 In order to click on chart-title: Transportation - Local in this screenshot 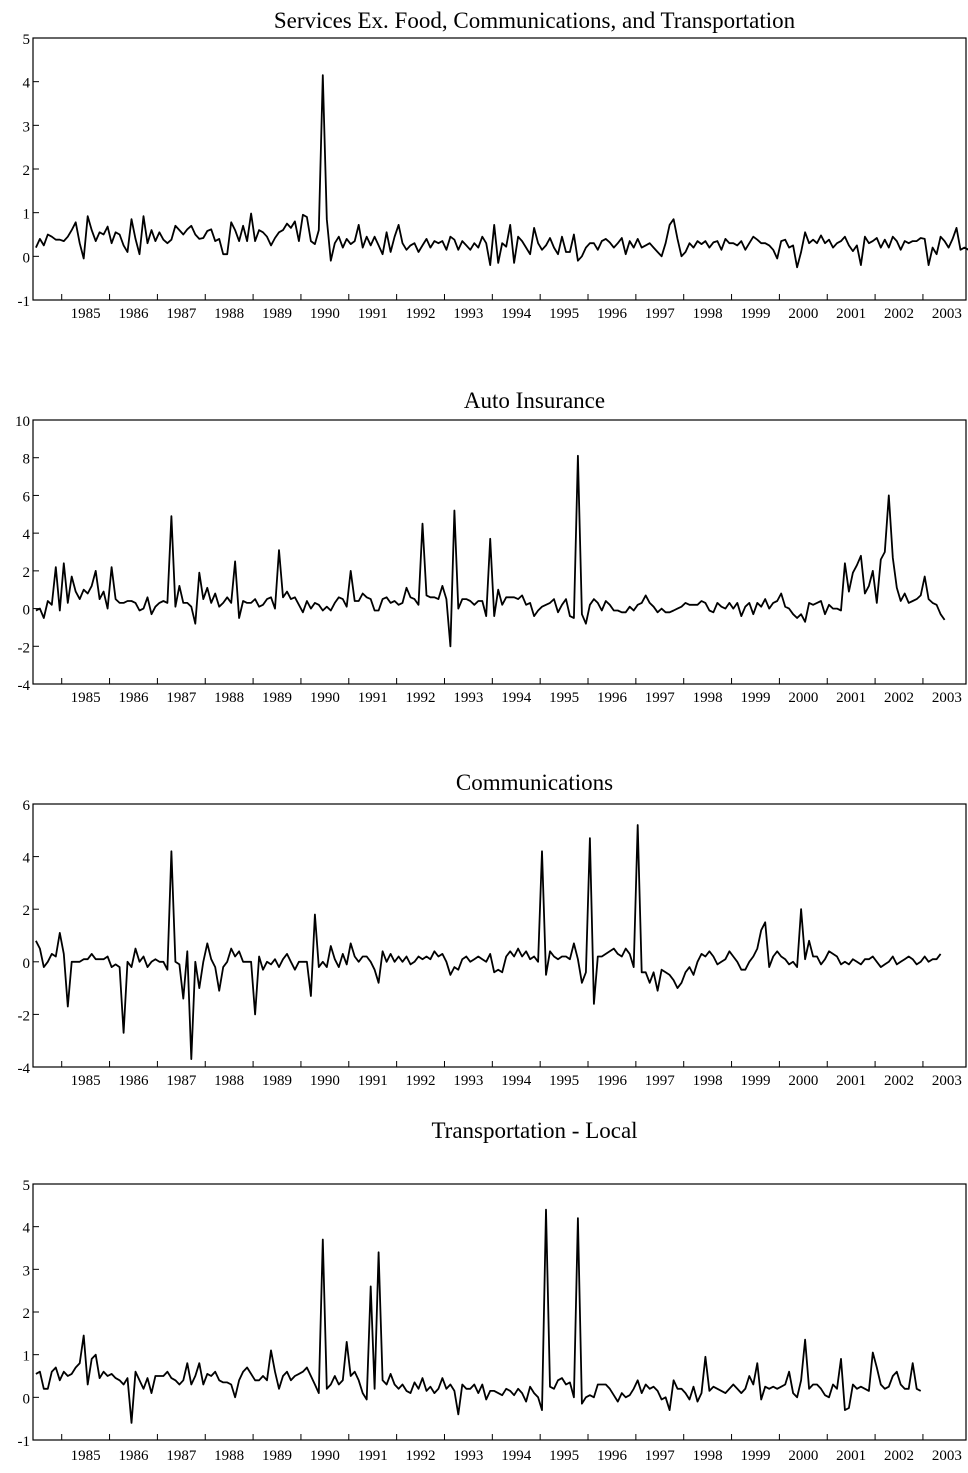, I will do `click(534, 1130)`.